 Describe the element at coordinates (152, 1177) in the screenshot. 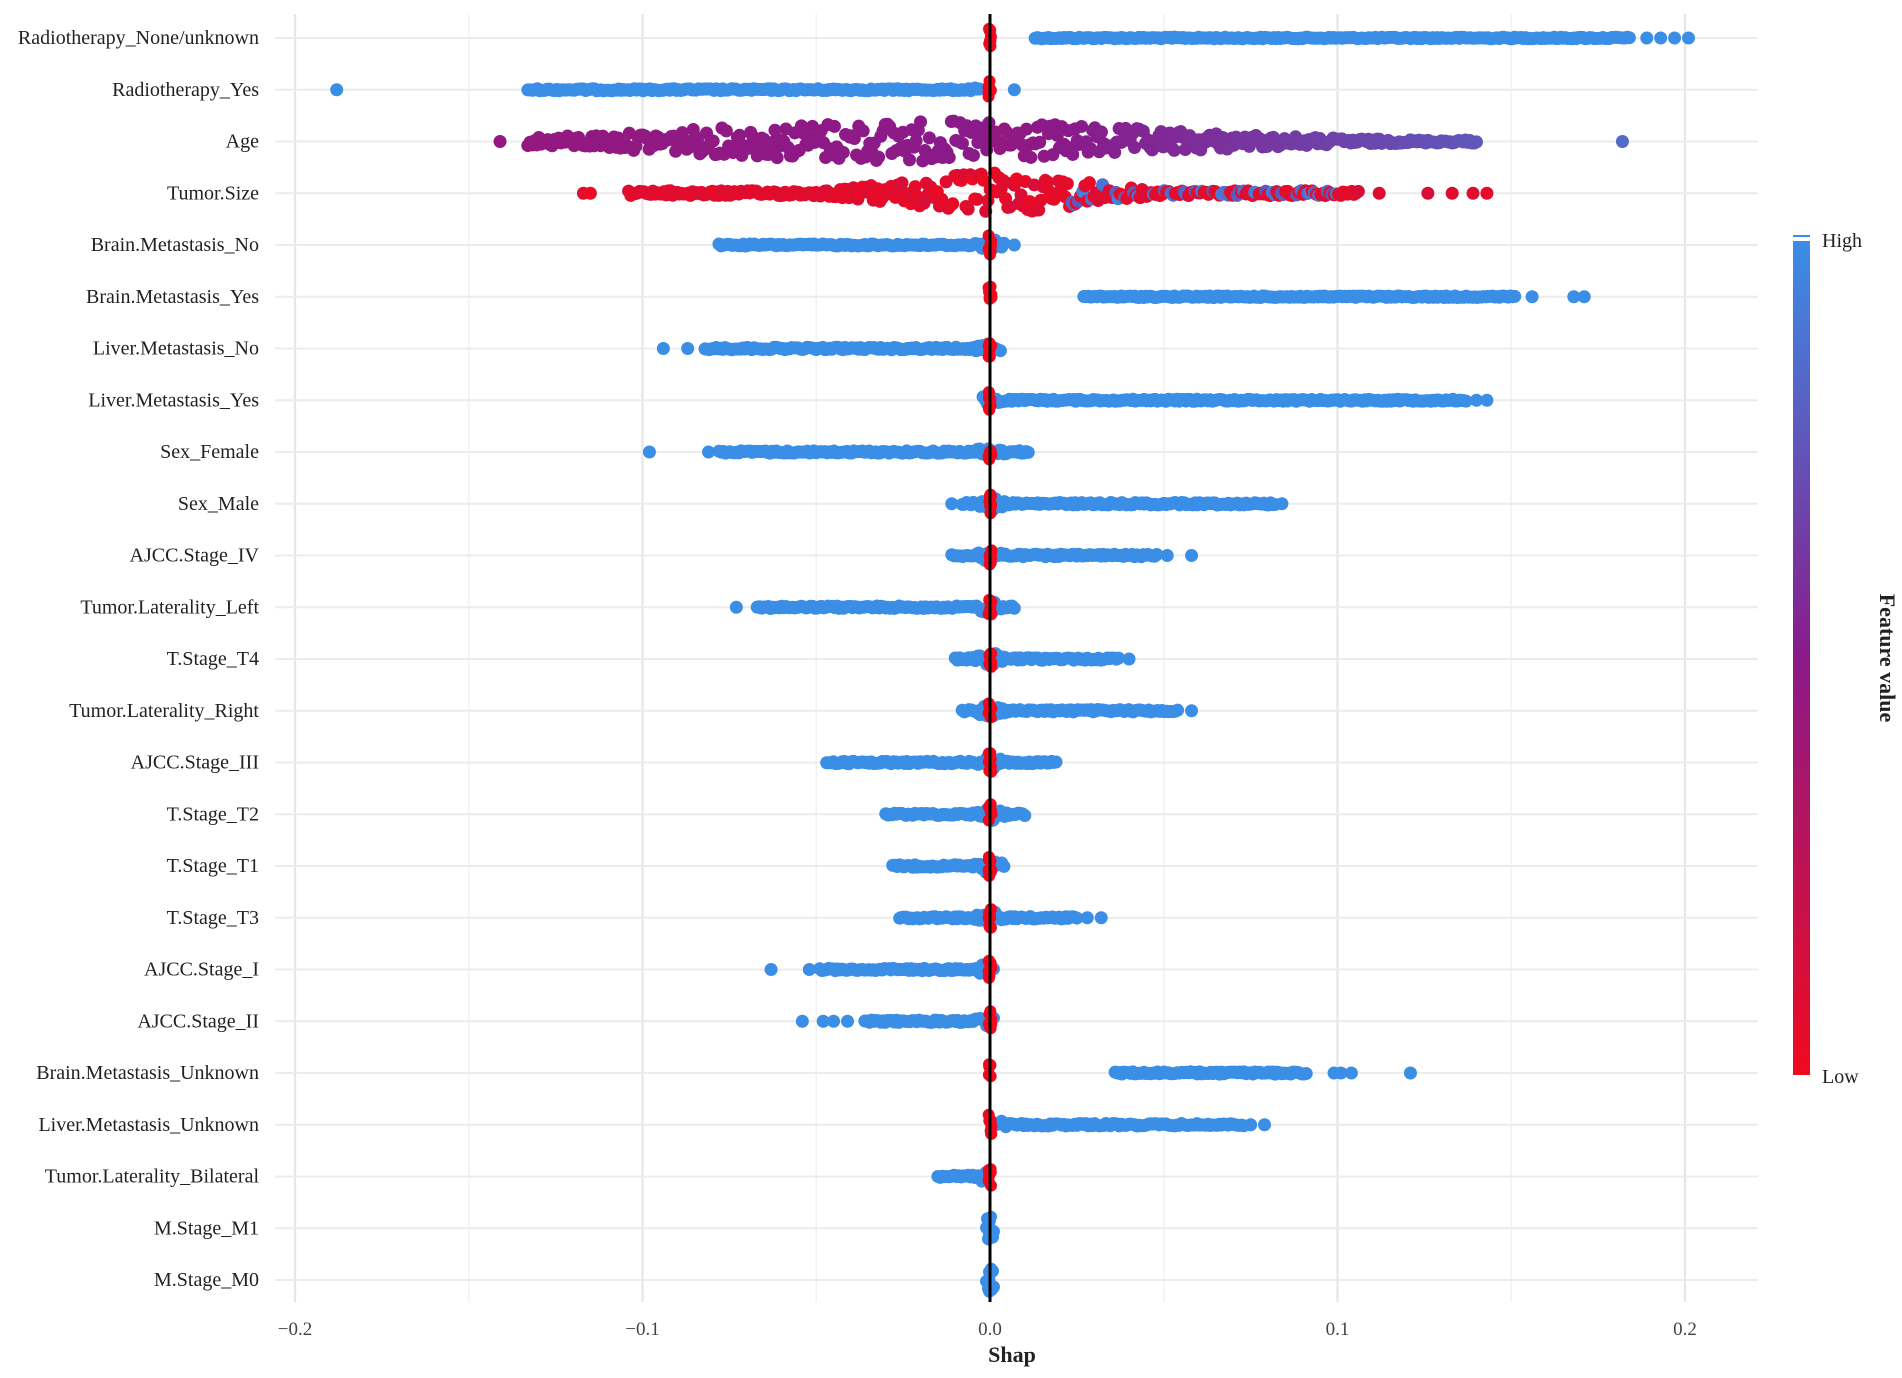

I see `feature-label: Tumor.Laterality_Bilateral` at that location.